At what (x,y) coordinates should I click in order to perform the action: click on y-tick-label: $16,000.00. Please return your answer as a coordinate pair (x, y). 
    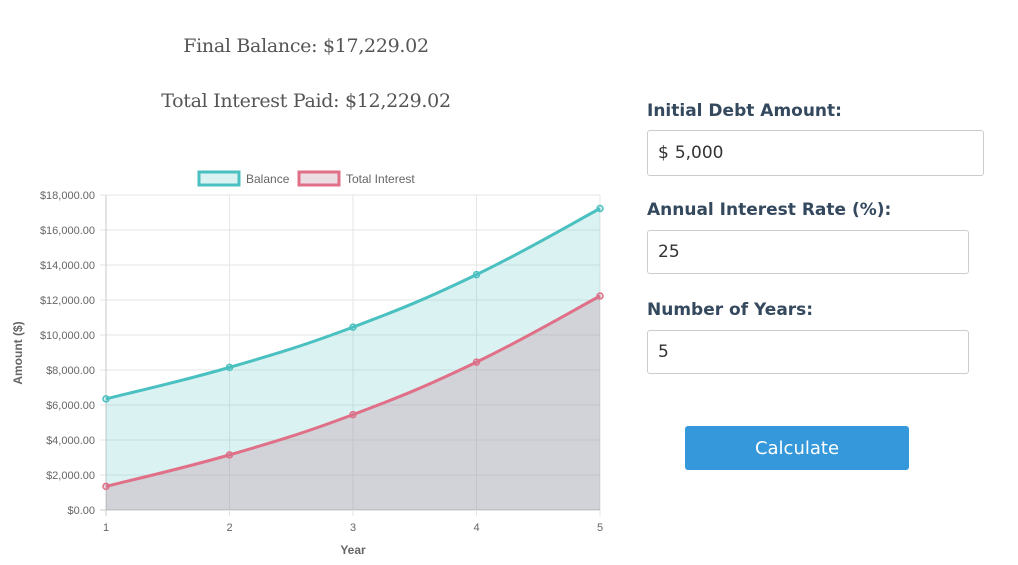
    Looking at the image, I should click on (67, 231).